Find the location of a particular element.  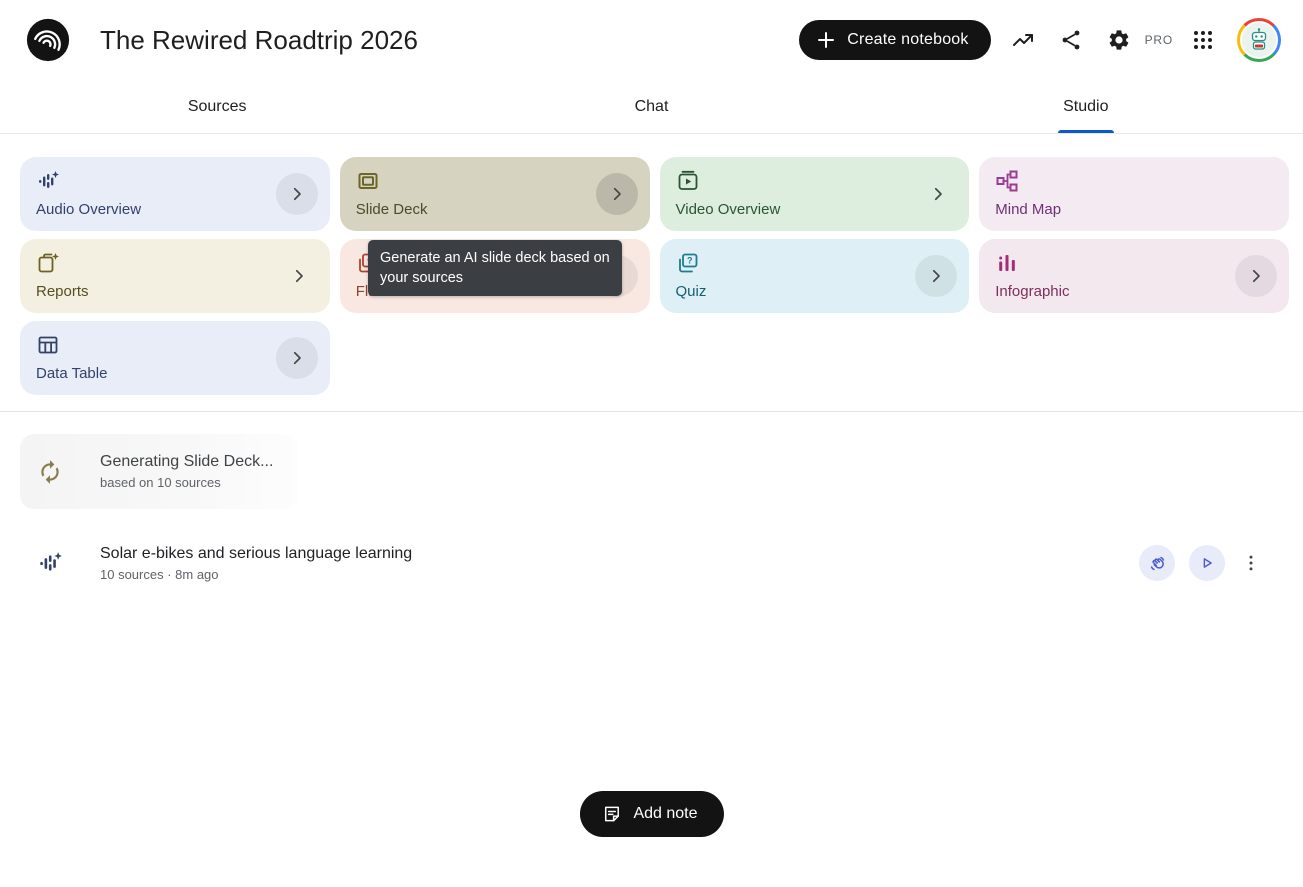

video-play-icon is located at coordinates (688, 181).